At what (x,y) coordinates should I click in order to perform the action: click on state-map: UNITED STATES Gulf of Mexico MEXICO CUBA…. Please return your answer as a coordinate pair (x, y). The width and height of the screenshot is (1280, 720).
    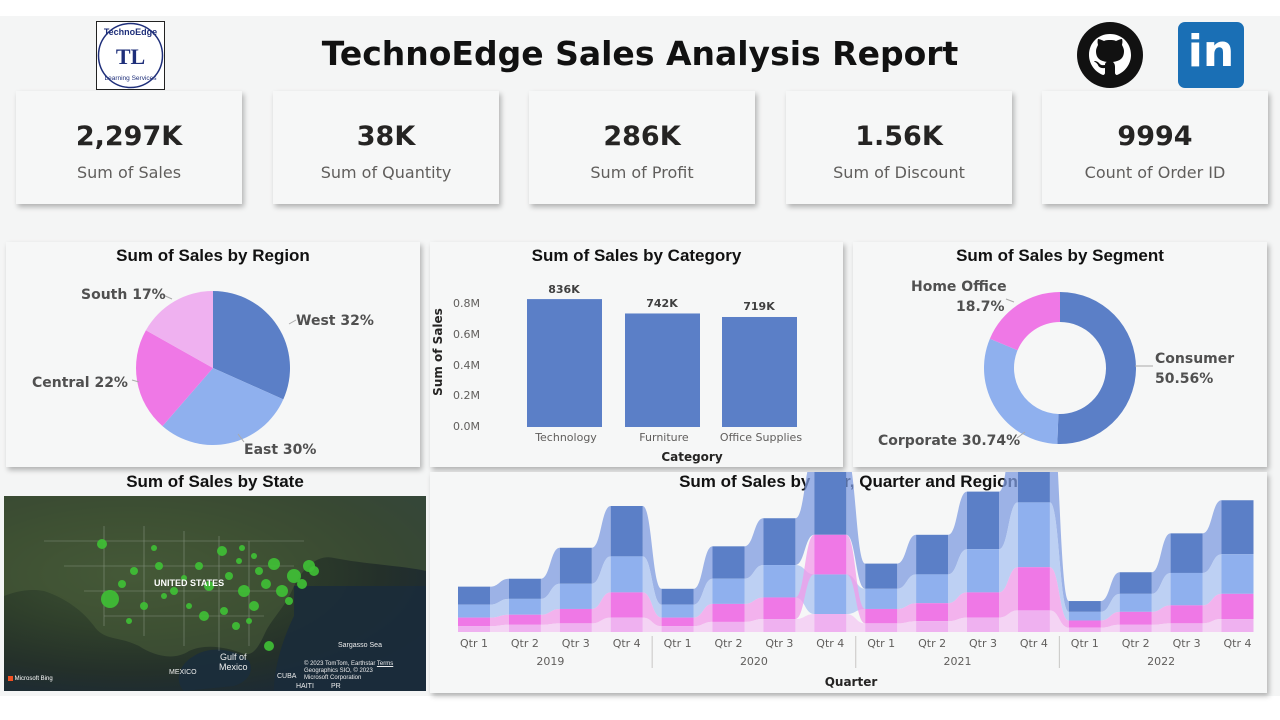
    Looking at the image, I should click on (215, 593).